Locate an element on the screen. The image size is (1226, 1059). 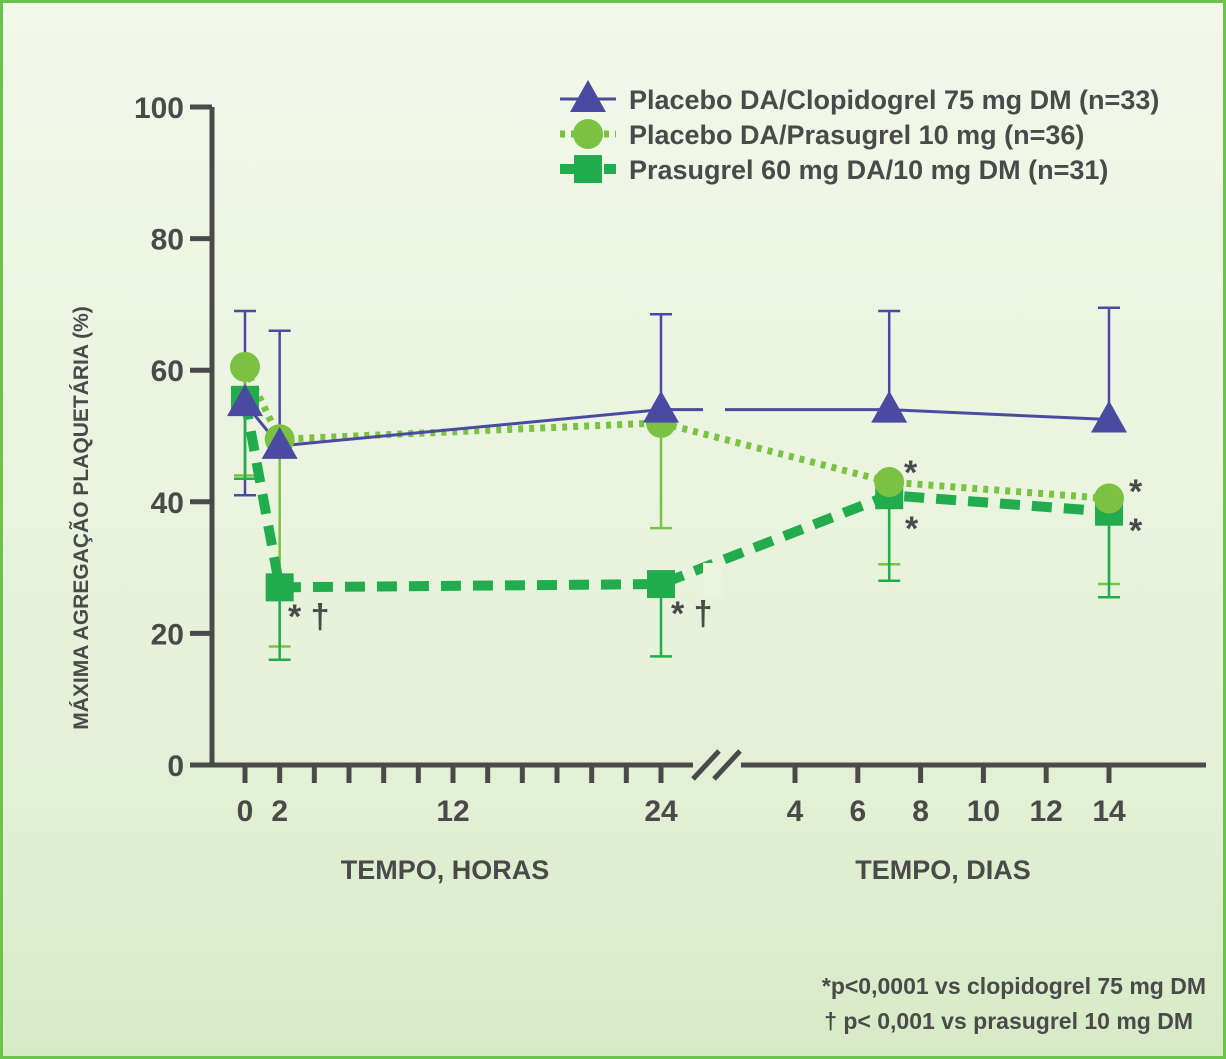
x-tick-label-days: 10 is located at coordinates (983, 811).